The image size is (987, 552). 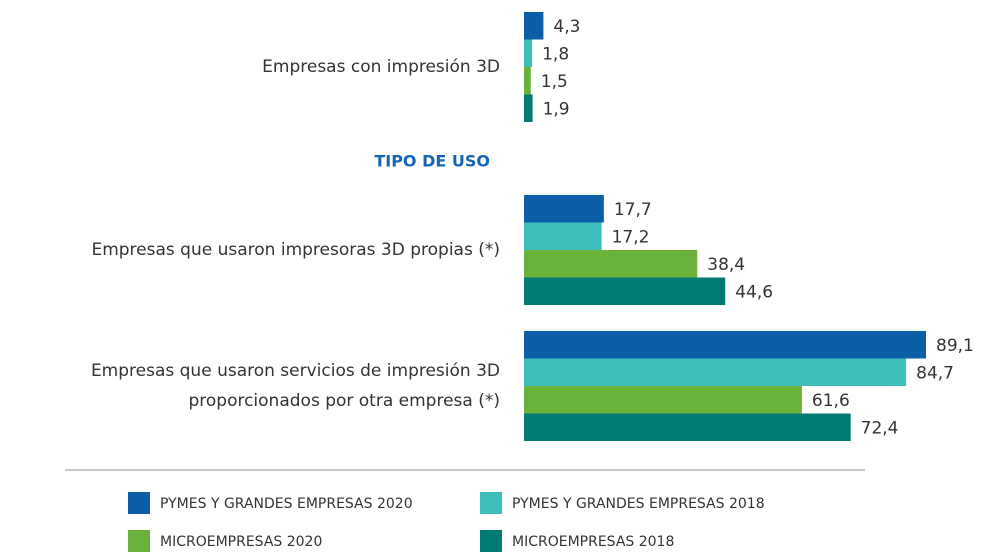 I want to click on value-label: 17,2, so click(x=631, y=237).